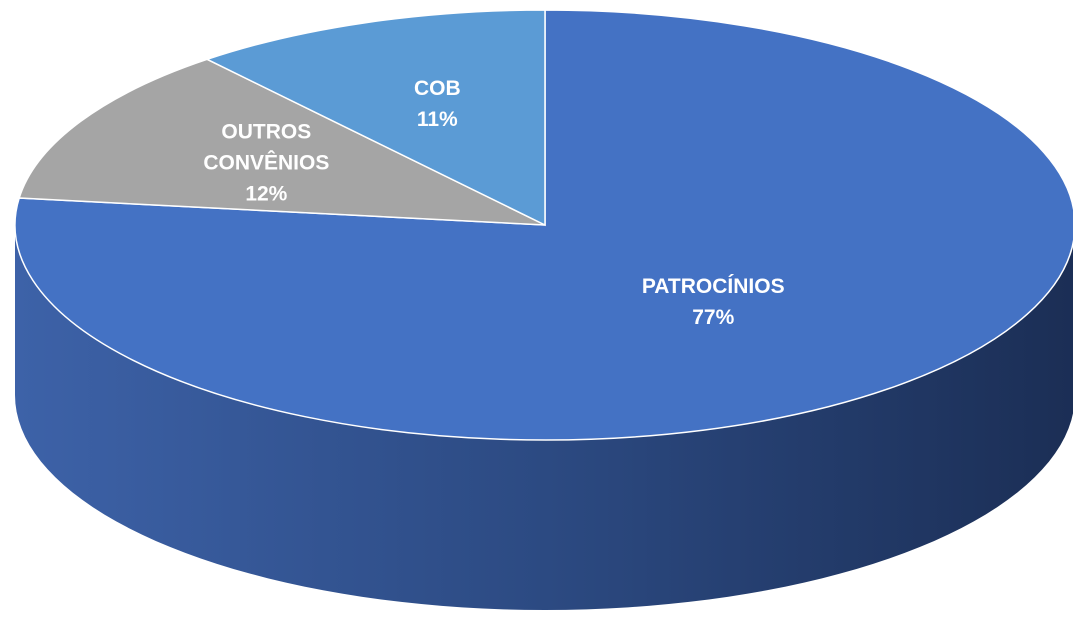 The image size is (1073, 629). What do you see at coordinates (713, 287) in the screenshot?
I see `category-label: PATROCÍNIOS` at bounding box center [713, 287].